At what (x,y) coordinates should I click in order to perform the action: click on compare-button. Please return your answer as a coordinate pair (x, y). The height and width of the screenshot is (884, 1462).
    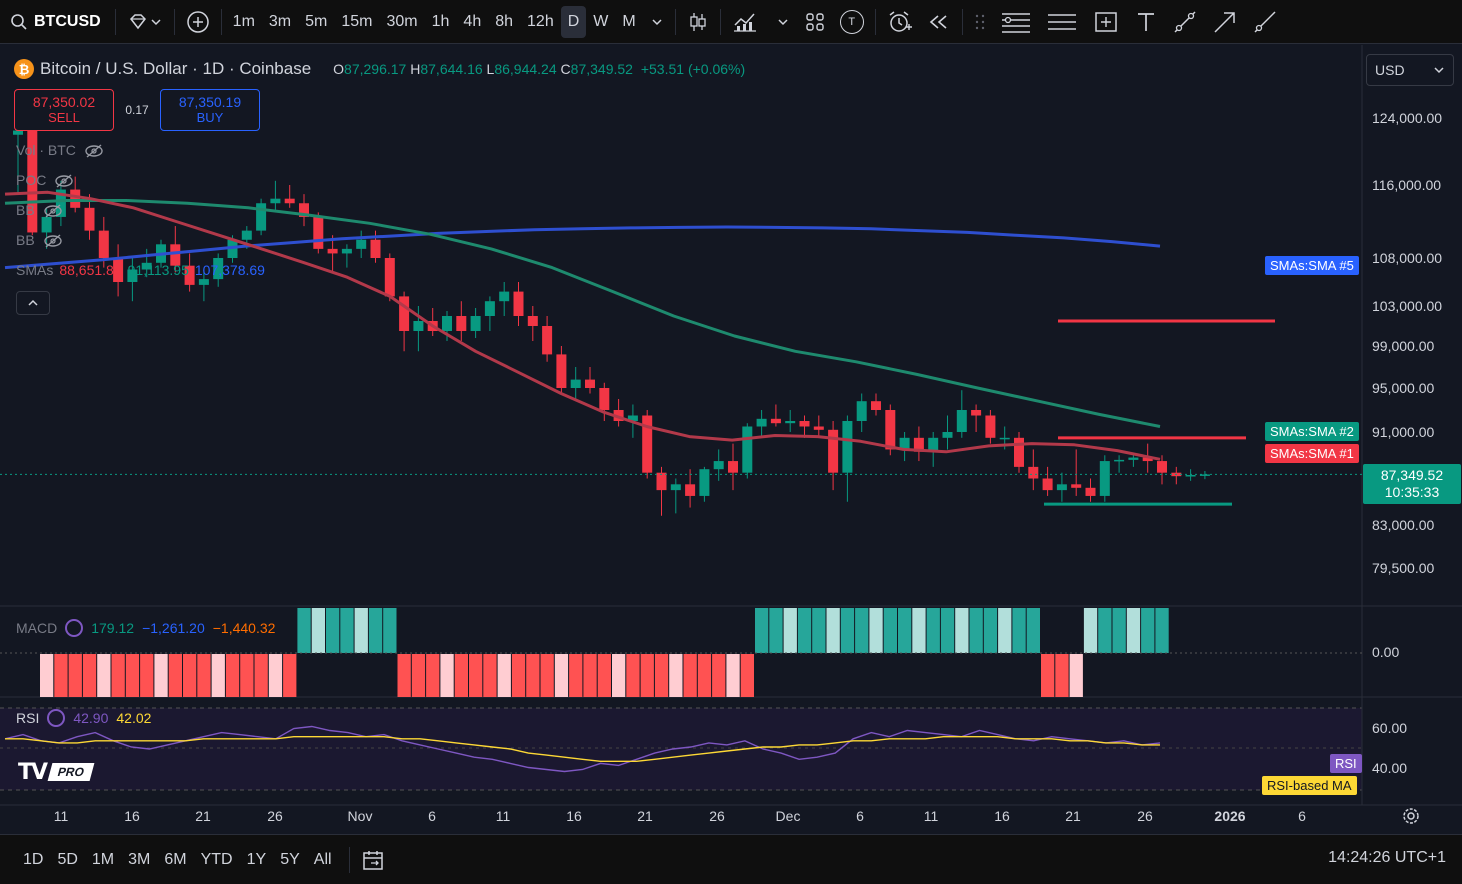
    Looking at the image, I should click on (145, 22).